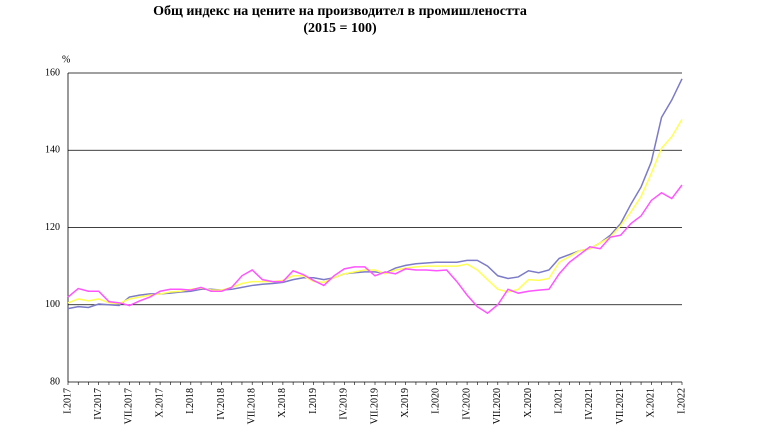  What do you see at coordinates (405, 403) in the screenshot?
I see `x-tick-label: X.2019` at bounding box center [405, 403].